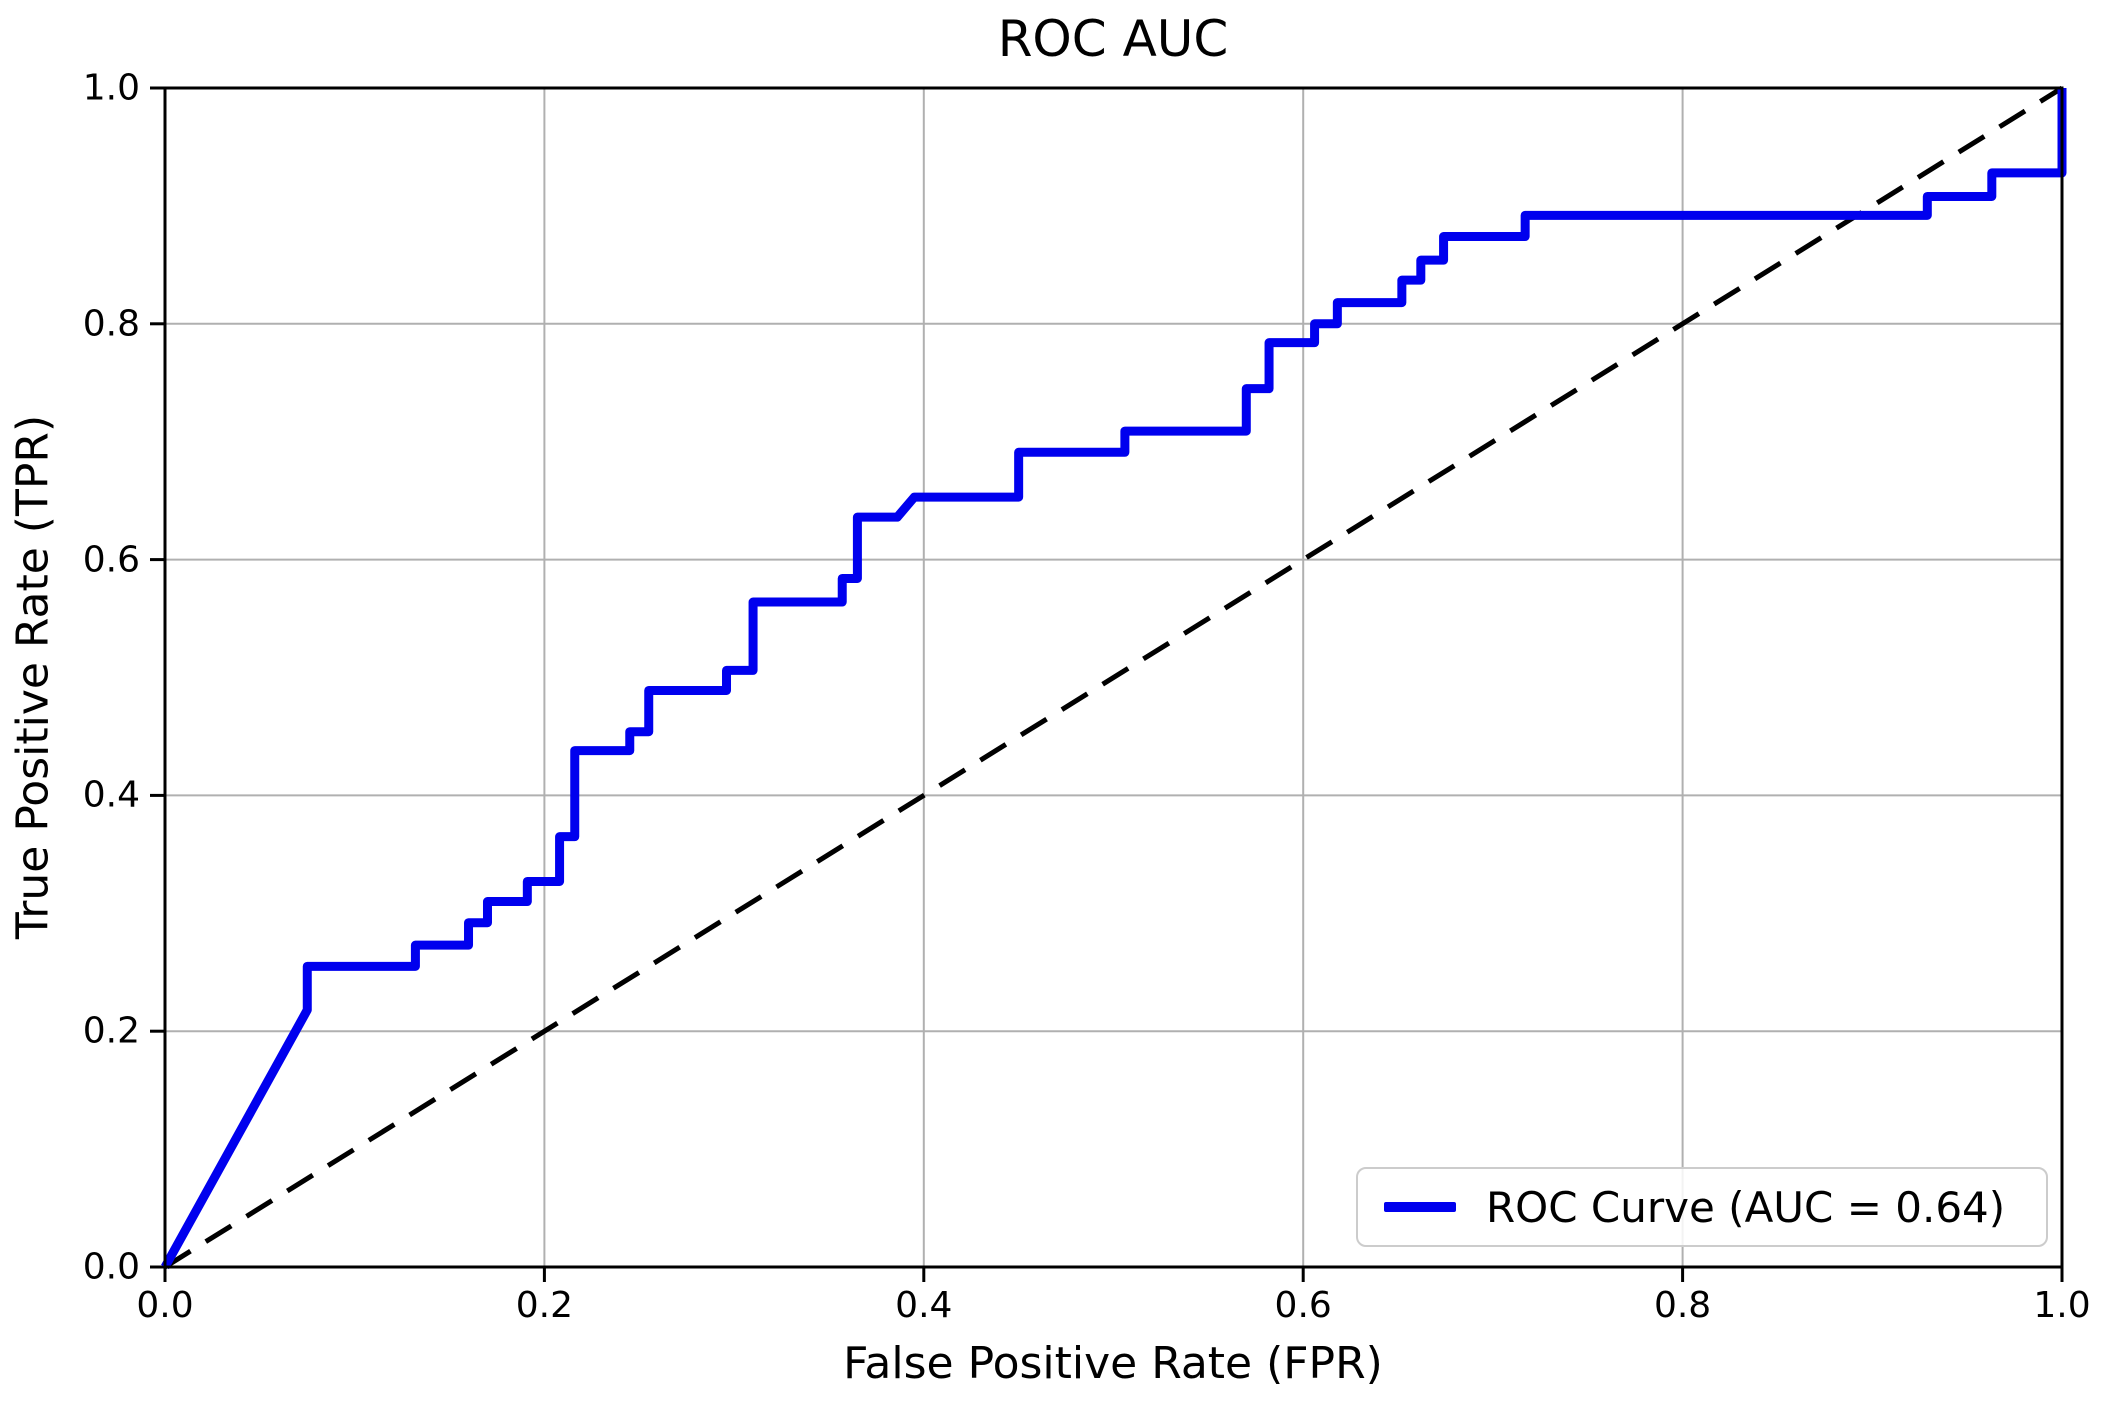 Image resolution: width=2102 pixels, height=1404 pixels. What do you see at coordinates (165, 1305) in the screenshot?
I see `x-tick-label: 0.0` at bounding box center [165, 1305].